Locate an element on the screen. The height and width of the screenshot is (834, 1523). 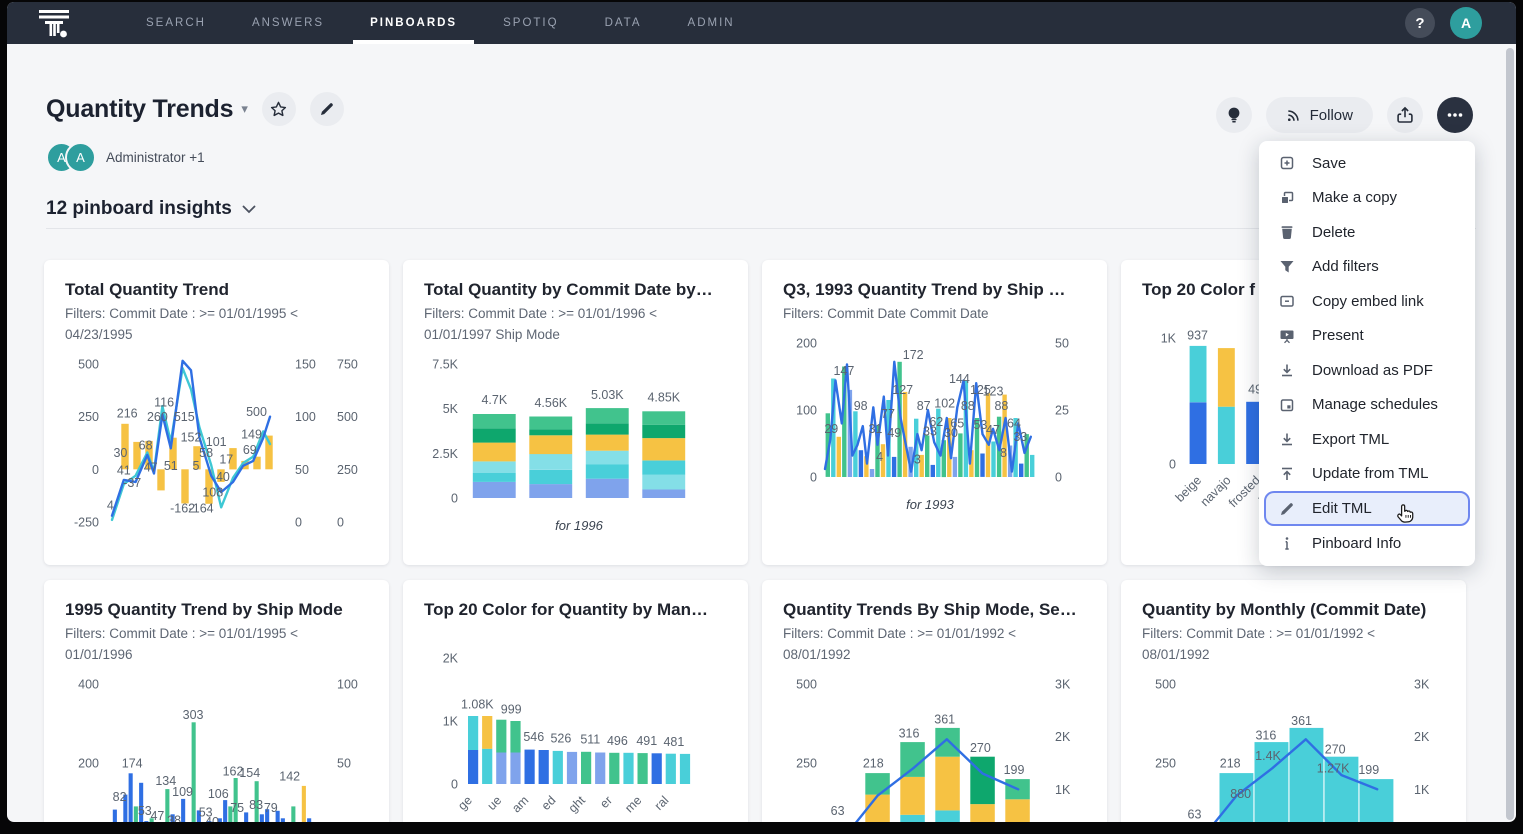
title-caret-icon: ▾ is located at coordinates (244, 108).